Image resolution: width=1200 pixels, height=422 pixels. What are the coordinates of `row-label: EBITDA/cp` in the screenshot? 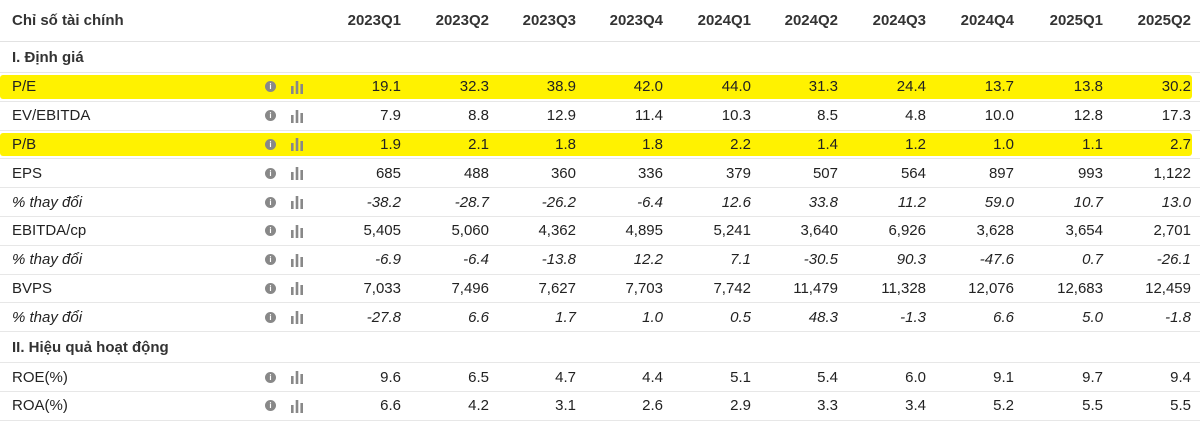 It's located at (49, 231).